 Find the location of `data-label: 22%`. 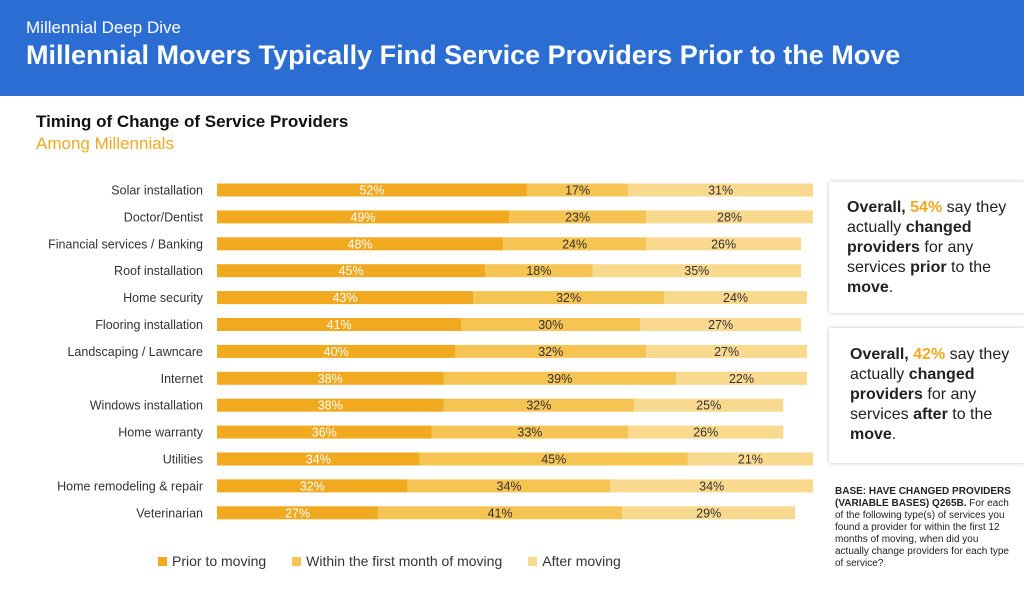

data-label: 22% is located at coordinates (741, 379).